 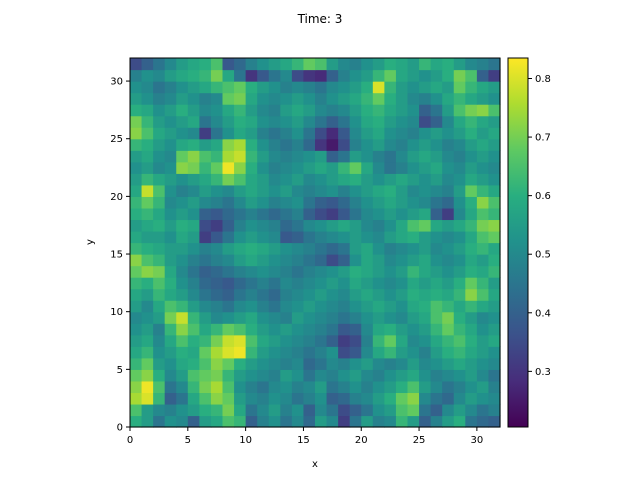 What do you see at coordinates (539, 226) in the screenshot?
I see `colorbar-ticks: 0.3 0.4 0.5 0.6 0.7 0.8` at bounding box center [539, 226].